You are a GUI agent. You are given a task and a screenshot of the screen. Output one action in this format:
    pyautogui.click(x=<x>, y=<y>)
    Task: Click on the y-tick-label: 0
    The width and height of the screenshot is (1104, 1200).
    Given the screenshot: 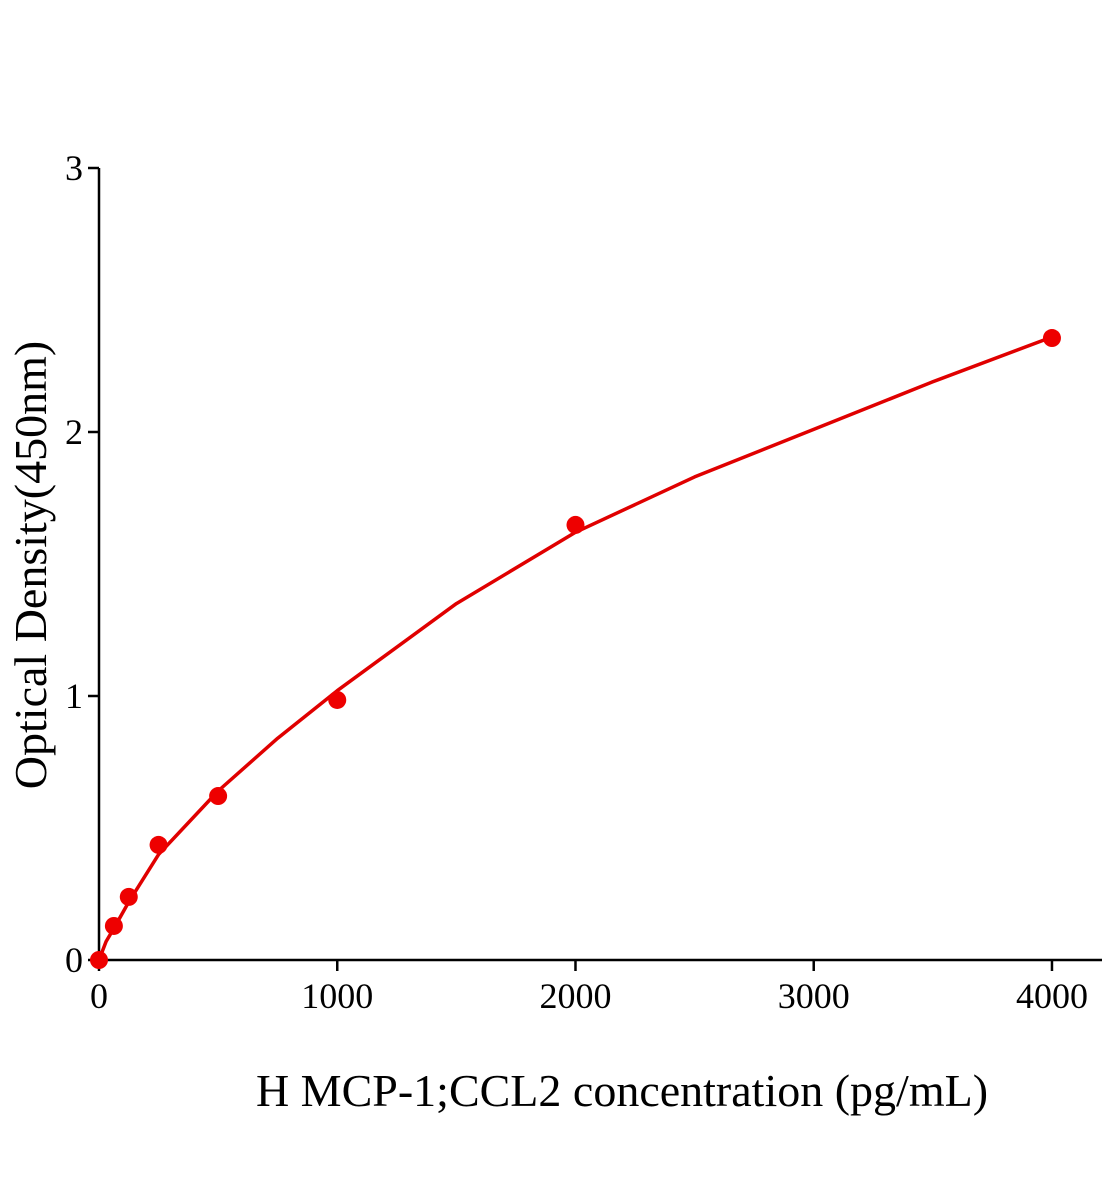 What is the action you would take?
    pyautogui.click(x=74, y=960)
    